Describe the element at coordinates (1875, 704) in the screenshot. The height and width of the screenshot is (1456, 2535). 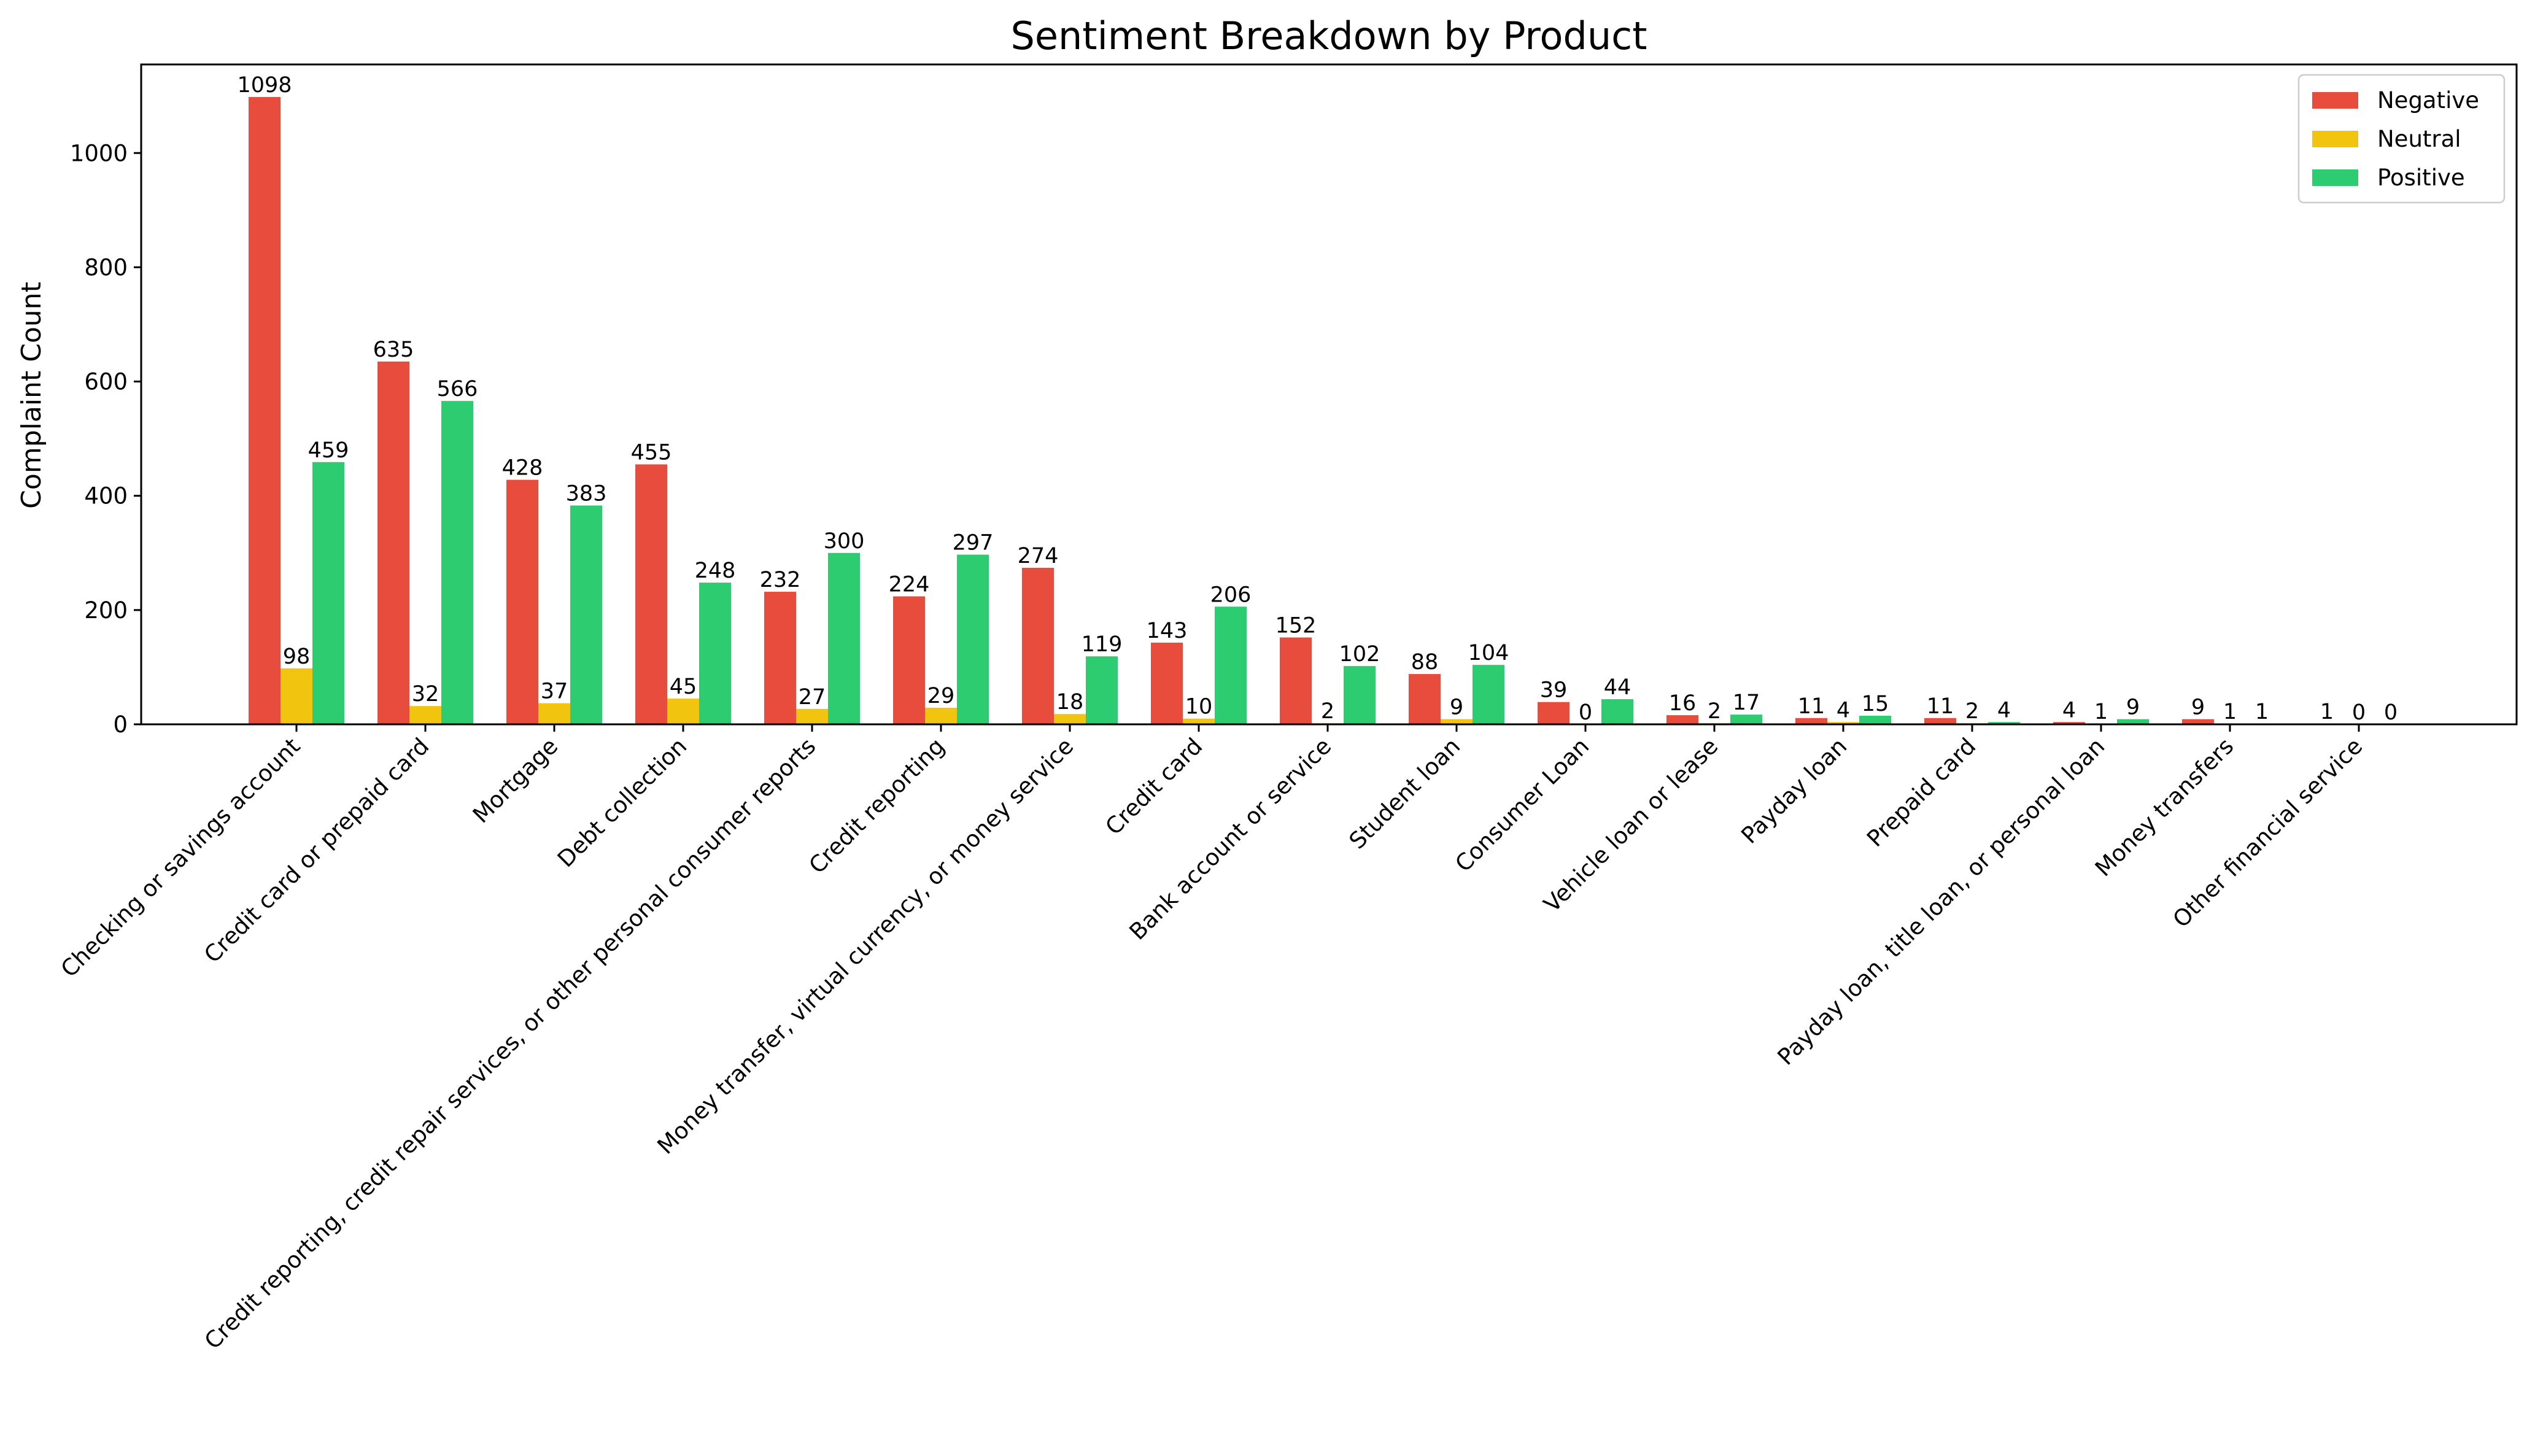
I see `bar-value-label: 15` at that location.